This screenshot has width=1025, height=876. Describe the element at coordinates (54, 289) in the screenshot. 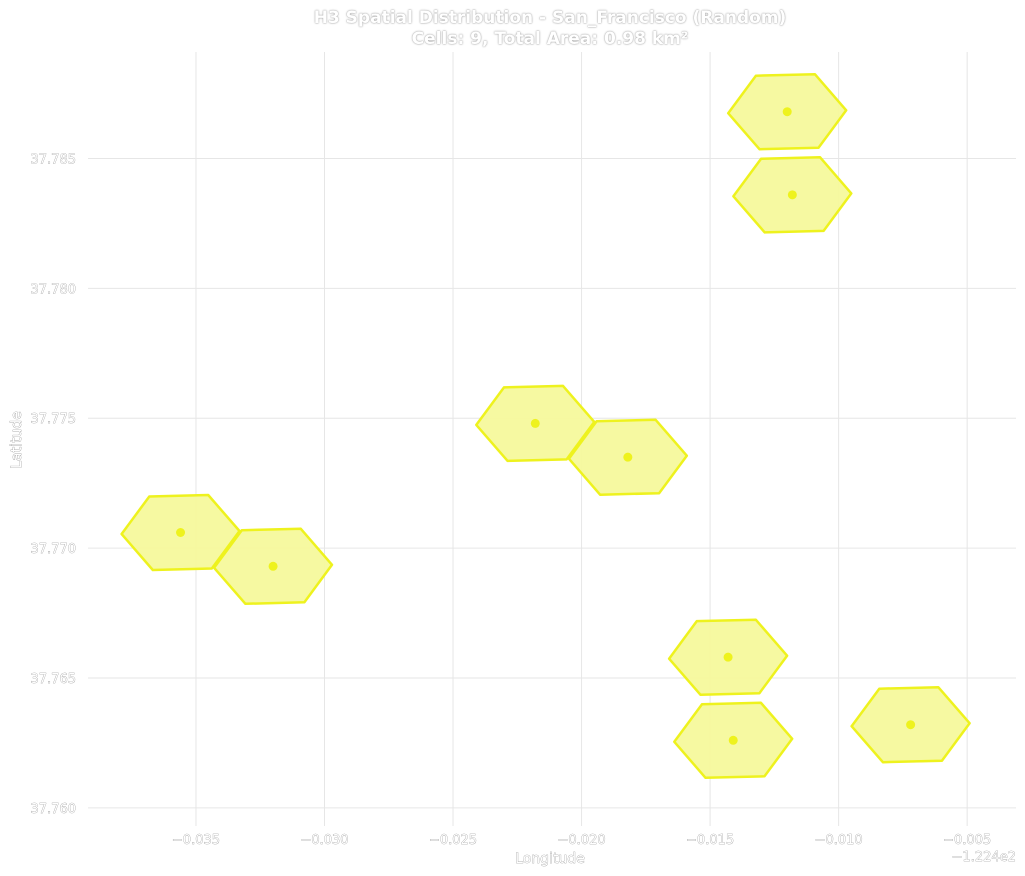

I see `y-tick-label: 37.780` at that location.